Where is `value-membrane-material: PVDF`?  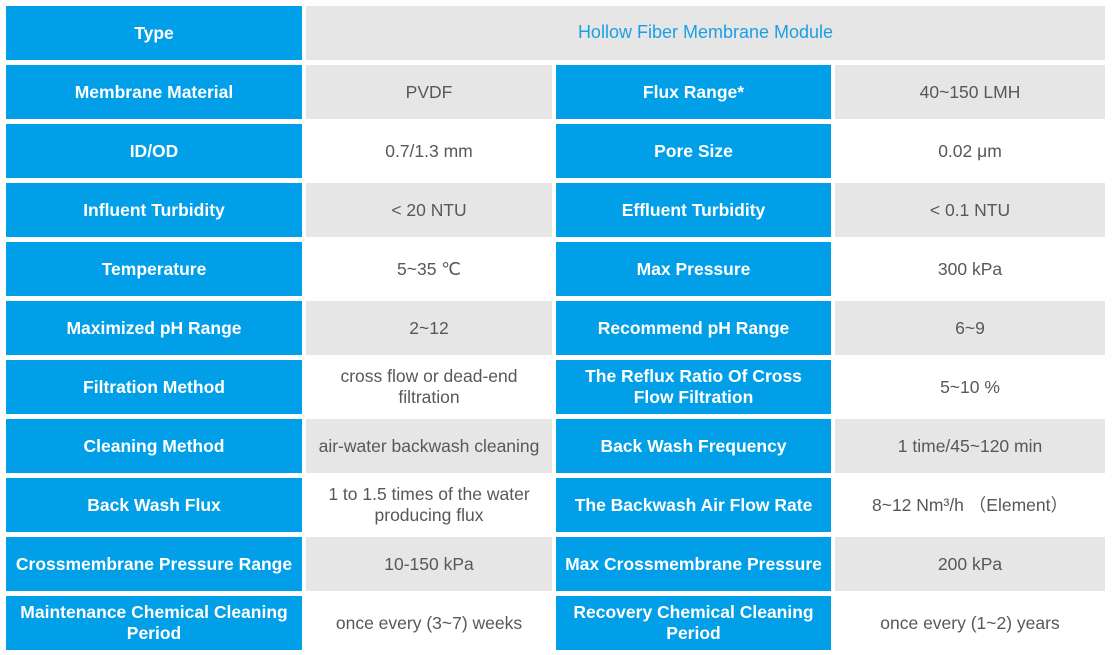 value-membrane-material: PVDF is located at coordinates (429, 92).